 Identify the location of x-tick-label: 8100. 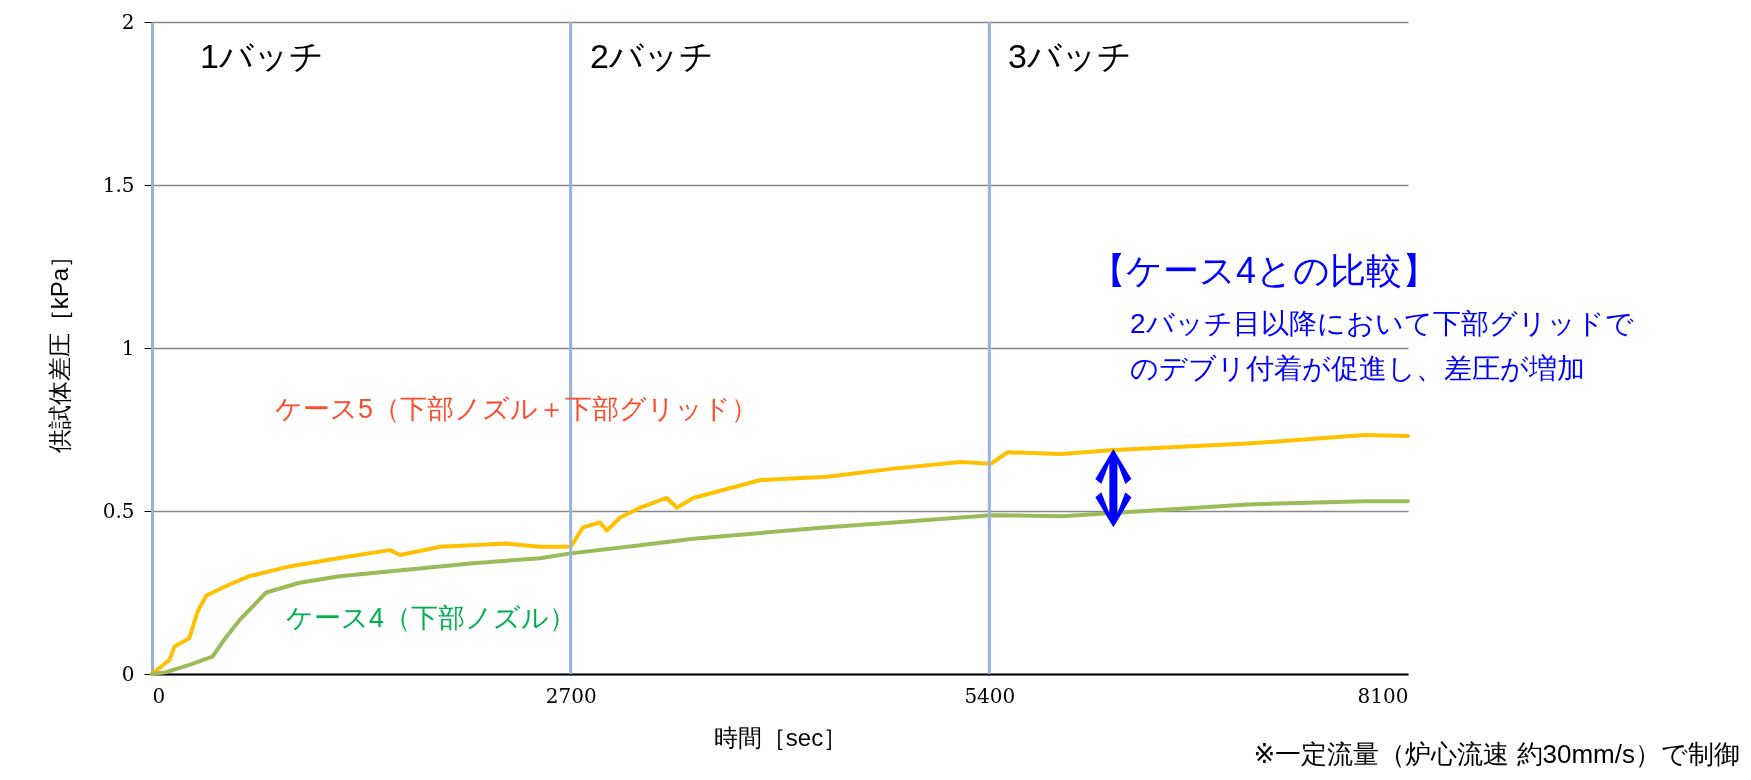
(1383, 695).